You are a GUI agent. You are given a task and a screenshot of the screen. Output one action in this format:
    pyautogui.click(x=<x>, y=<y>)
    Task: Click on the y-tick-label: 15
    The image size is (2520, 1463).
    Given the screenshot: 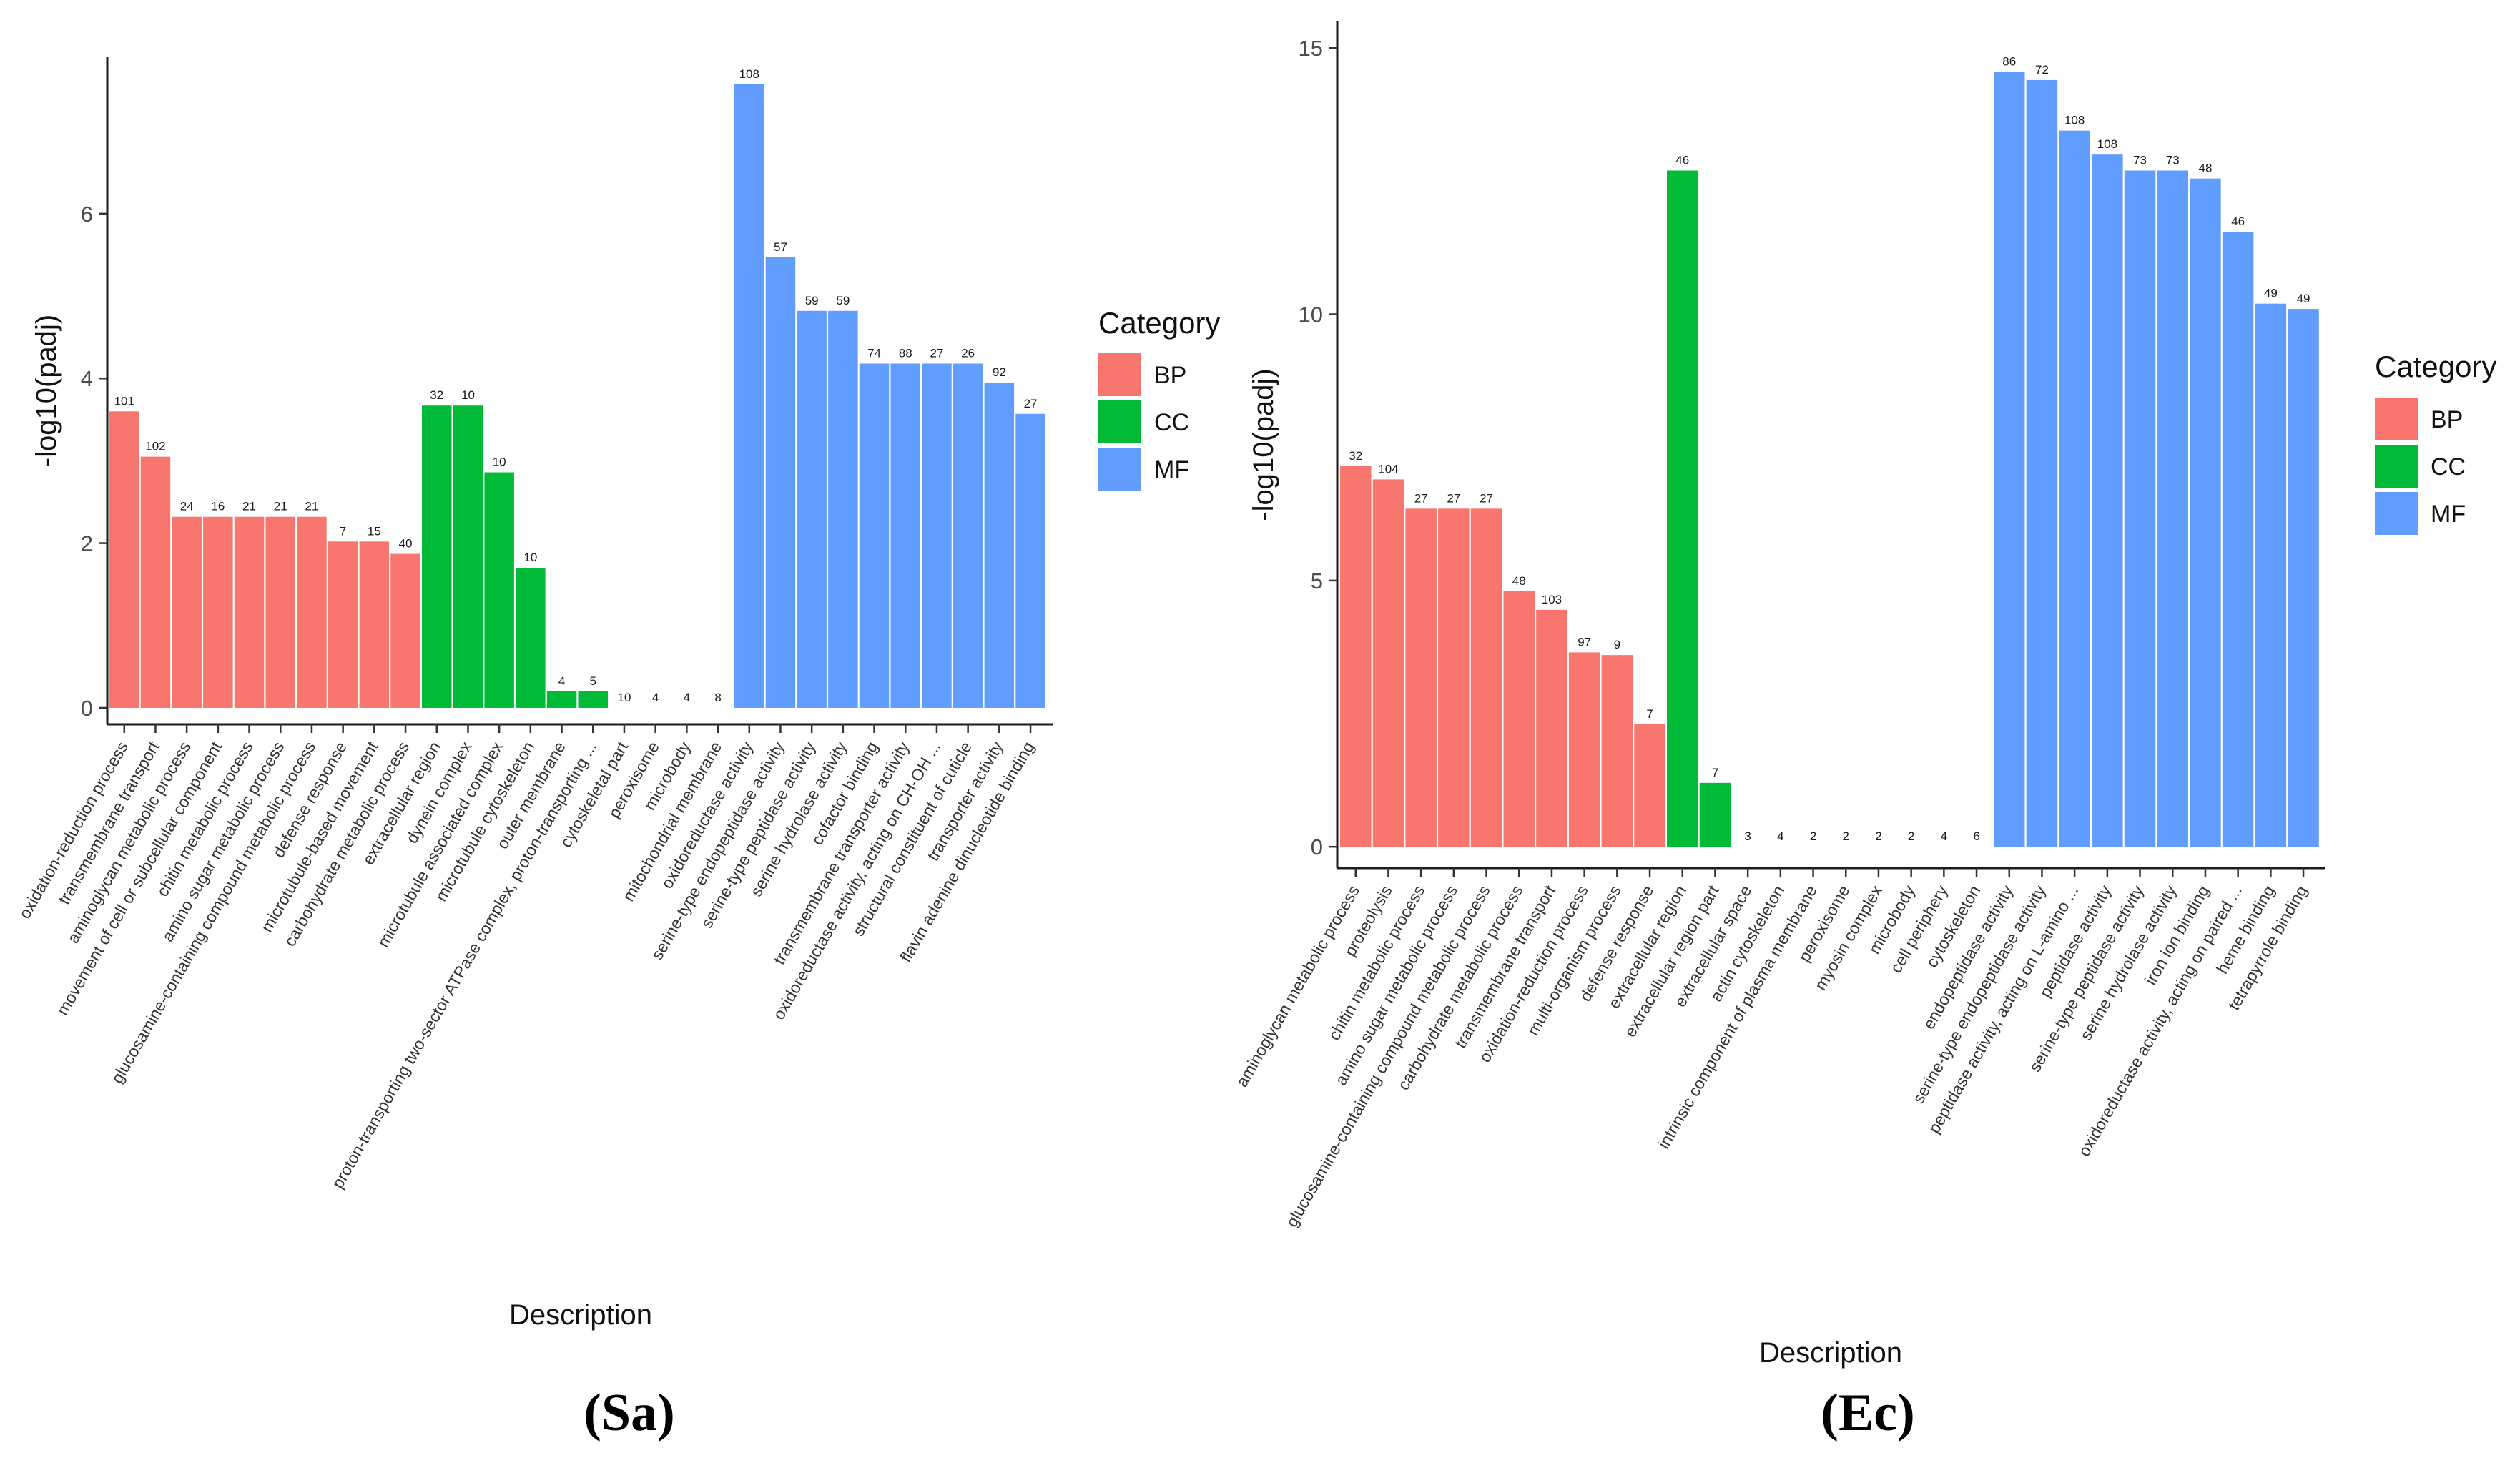 What is the action you would take?
    pyautogui.click(x=1311, y=48)
    